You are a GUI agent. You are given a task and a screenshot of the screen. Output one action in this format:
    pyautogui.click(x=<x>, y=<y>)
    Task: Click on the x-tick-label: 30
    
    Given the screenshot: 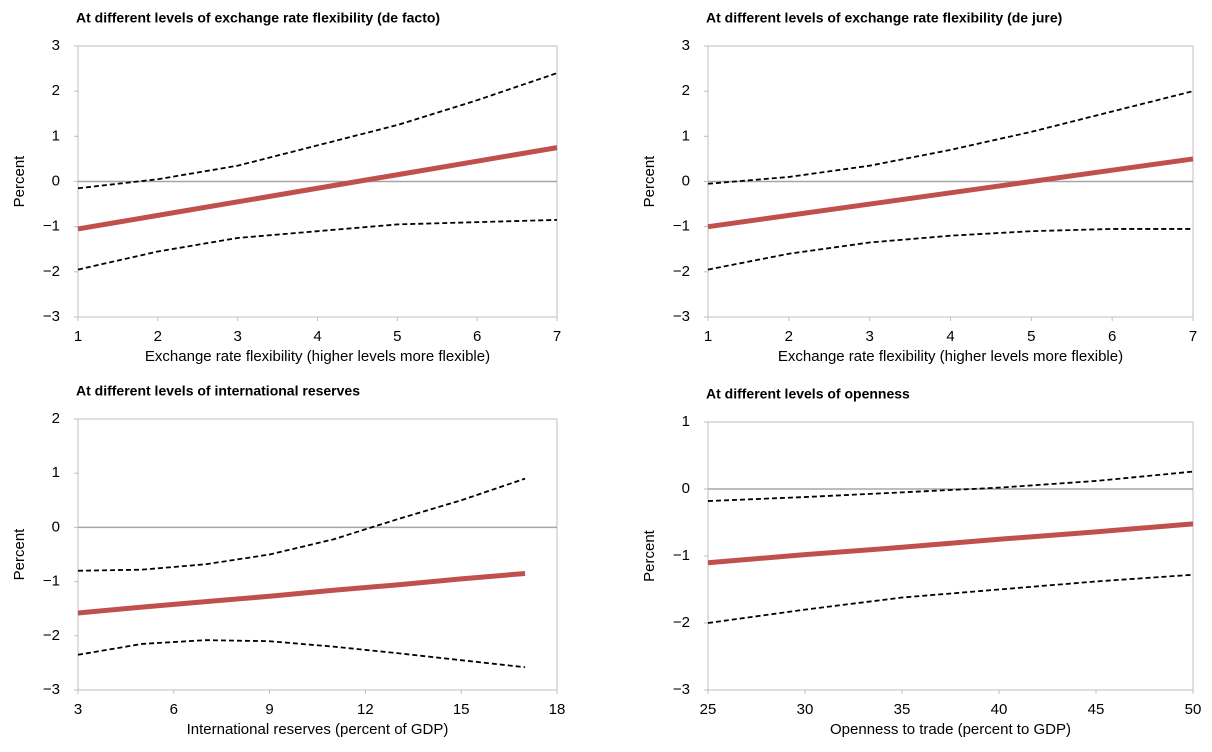 What is the action you would take?
    pyautogui.click(x=805, y=709)
    